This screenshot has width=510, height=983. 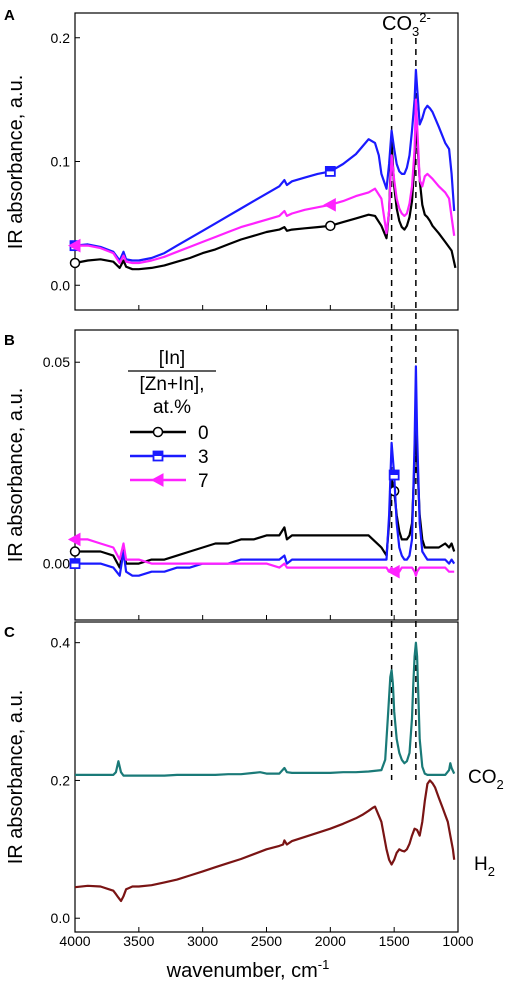 What do you see at coordinates (415, 31) in the screenshot?
I see `carbonate-sub: 3` at bounding box center [415, 31].